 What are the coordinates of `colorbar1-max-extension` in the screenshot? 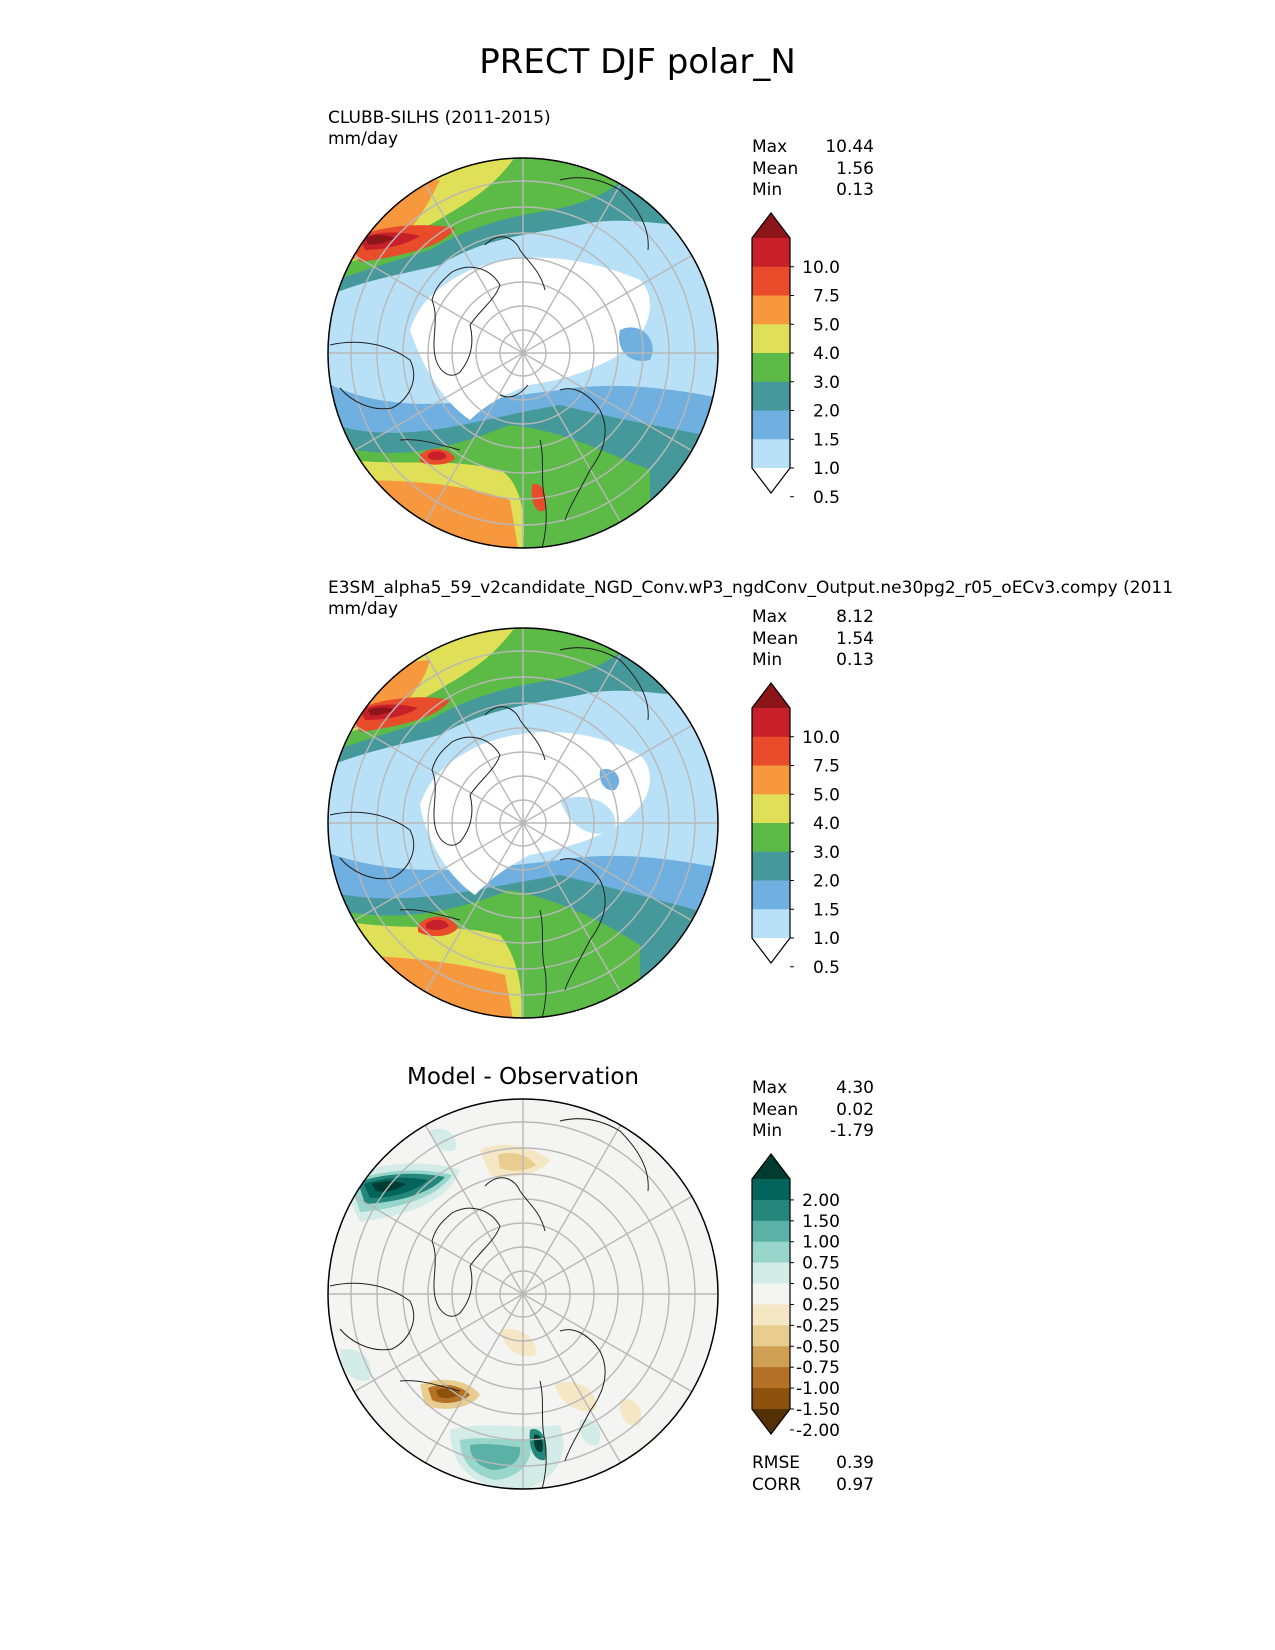 It's located at (771, 225).